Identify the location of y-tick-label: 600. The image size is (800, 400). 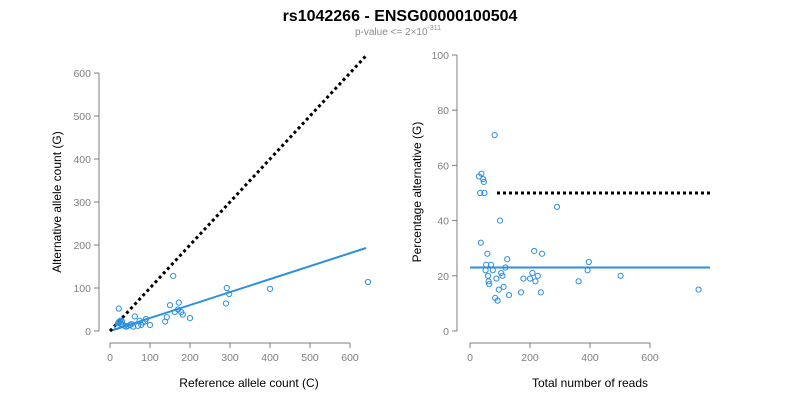
(82, 74).